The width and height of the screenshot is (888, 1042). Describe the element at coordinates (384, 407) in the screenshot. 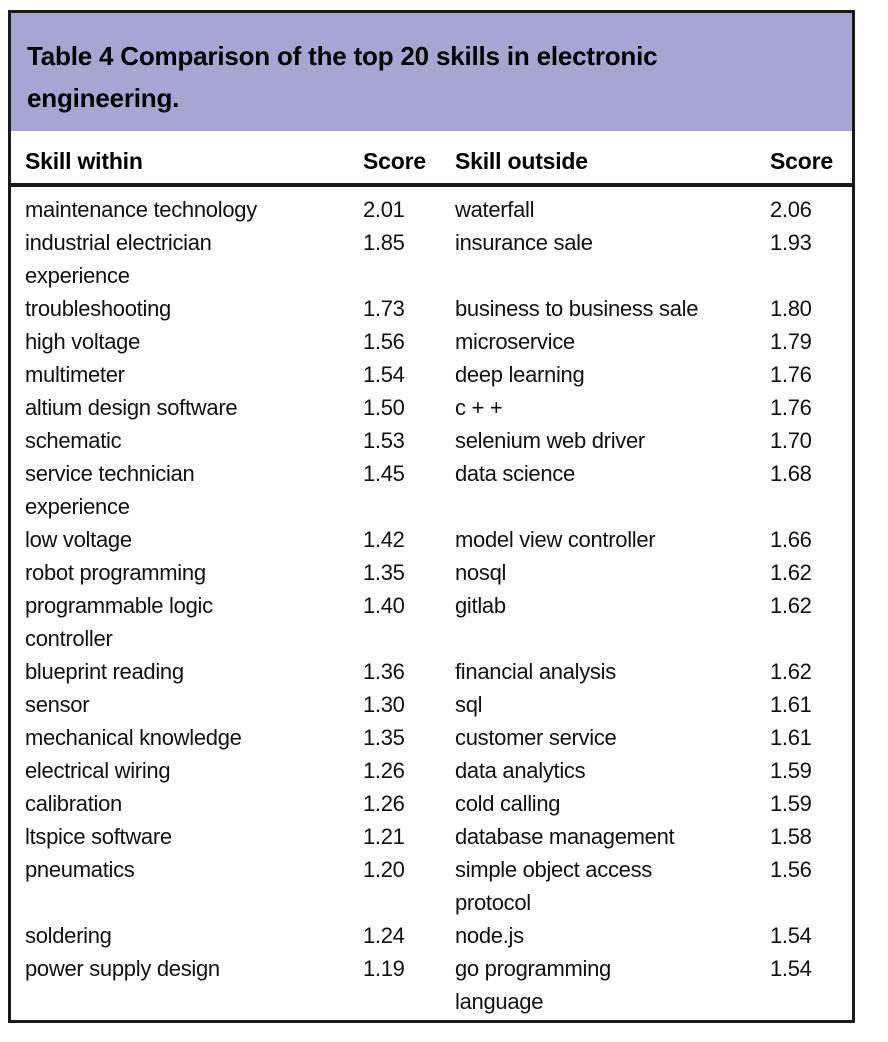

I see `score-within-cell: 1.50` at that location.